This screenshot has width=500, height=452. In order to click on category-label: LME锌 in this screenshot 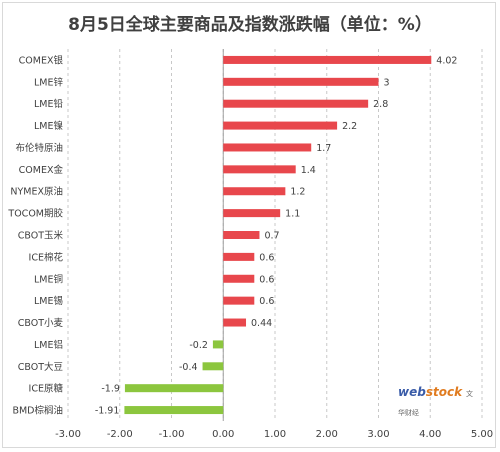, I will do `click(48, 82)`.